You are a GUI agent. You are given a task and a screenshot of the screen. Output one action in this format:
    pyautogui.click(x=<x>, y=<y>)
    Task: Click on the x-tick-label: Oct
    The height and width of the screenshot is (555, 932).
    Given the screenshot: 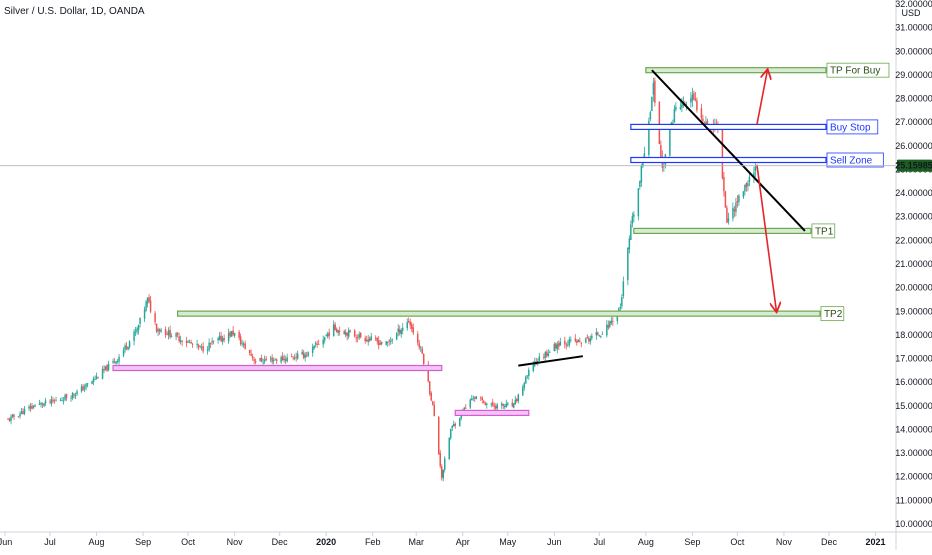 What is the action you would take?
    pyautogui.click(x=188, y=542)
    